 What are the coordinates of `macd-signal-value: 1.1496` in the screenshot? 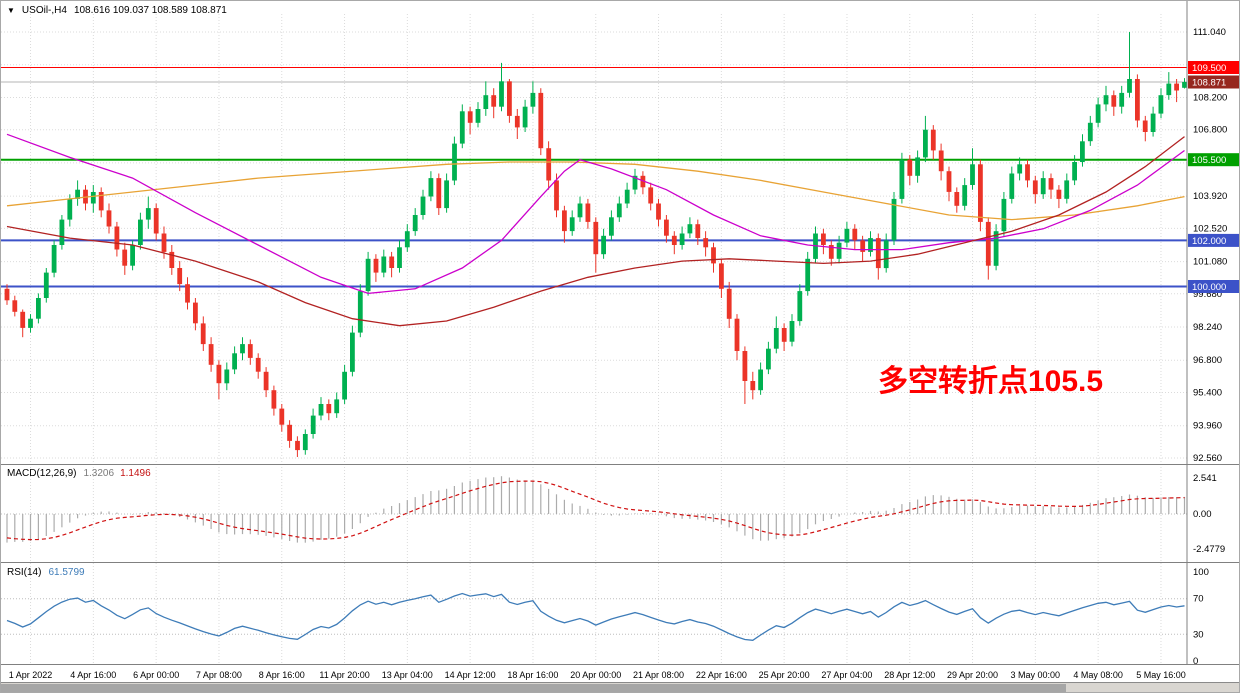 It's located at (135, 473).